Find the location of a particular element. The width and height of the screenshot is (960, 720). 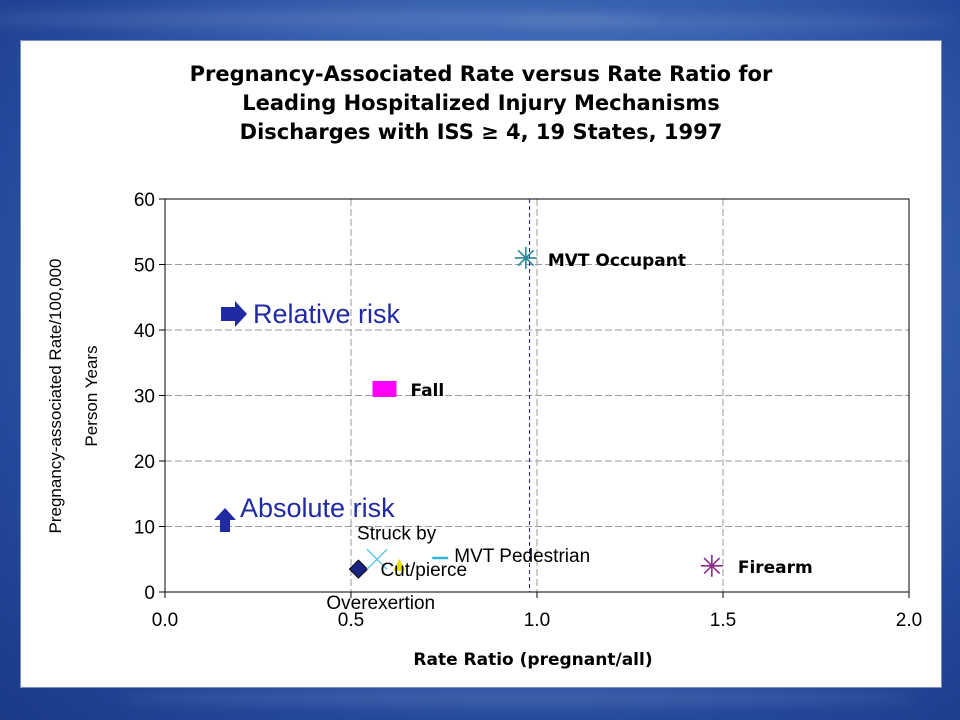

y-tick-label: 30 is located at coordinates (144, 397).